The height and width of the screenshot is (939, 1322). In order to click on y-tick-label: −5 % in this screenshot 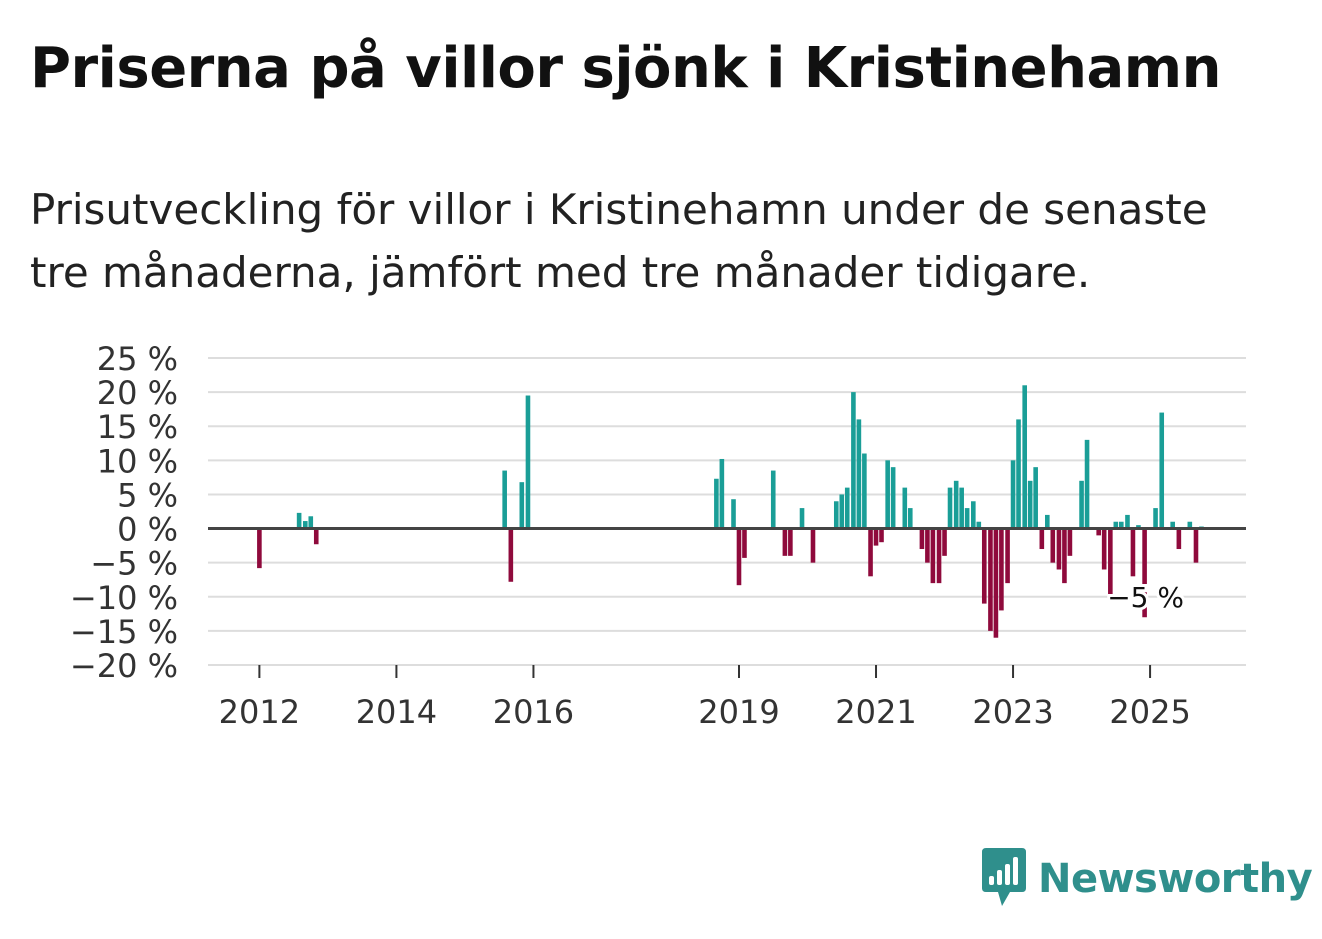, I will do `click(134, 564)`.